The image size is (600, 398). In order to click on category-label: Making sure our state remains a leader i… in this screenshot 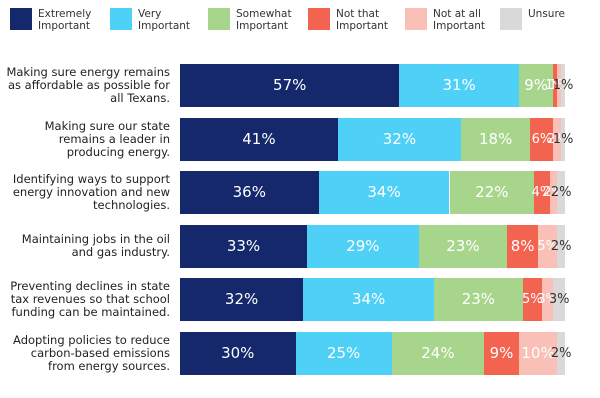, I will do `click(107, 138)`.